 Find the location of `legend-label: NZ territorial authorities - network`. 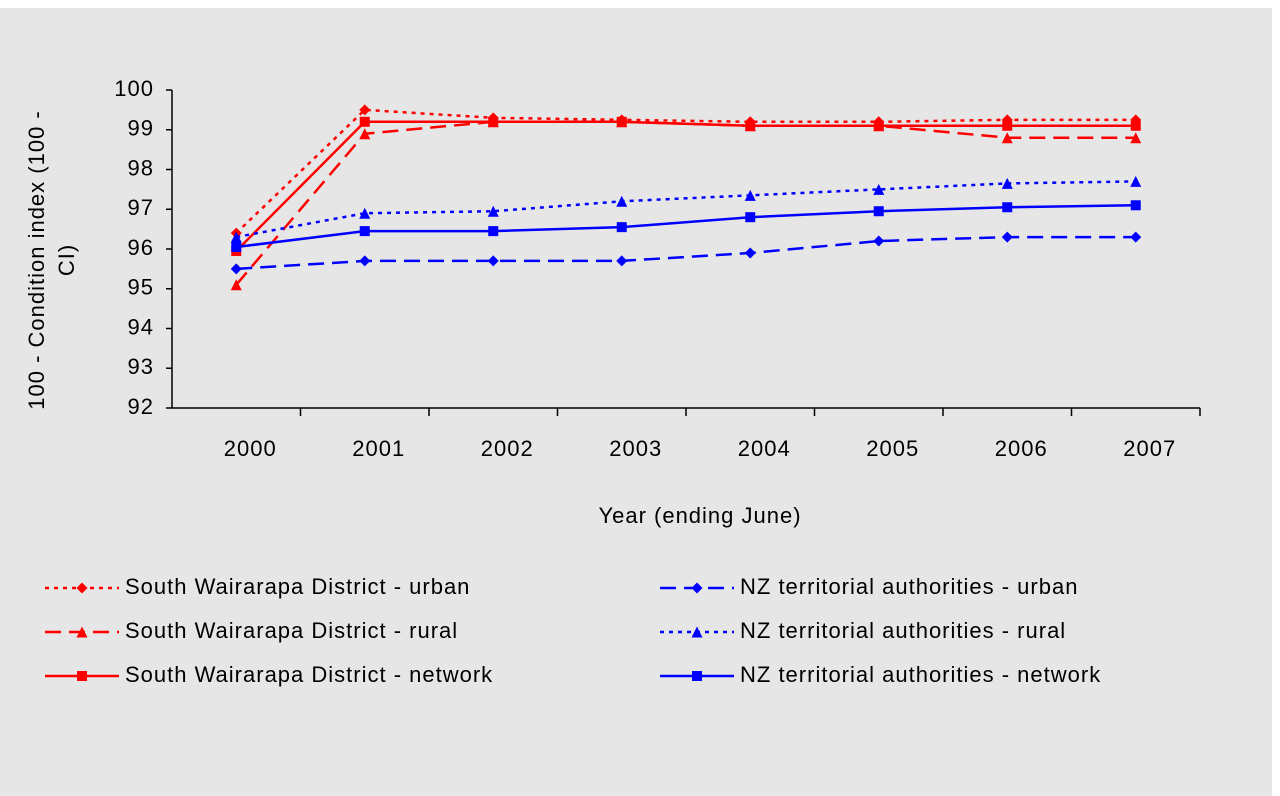

legend-label: NZ territorial authorities - network is located at coordinates (920, 674).